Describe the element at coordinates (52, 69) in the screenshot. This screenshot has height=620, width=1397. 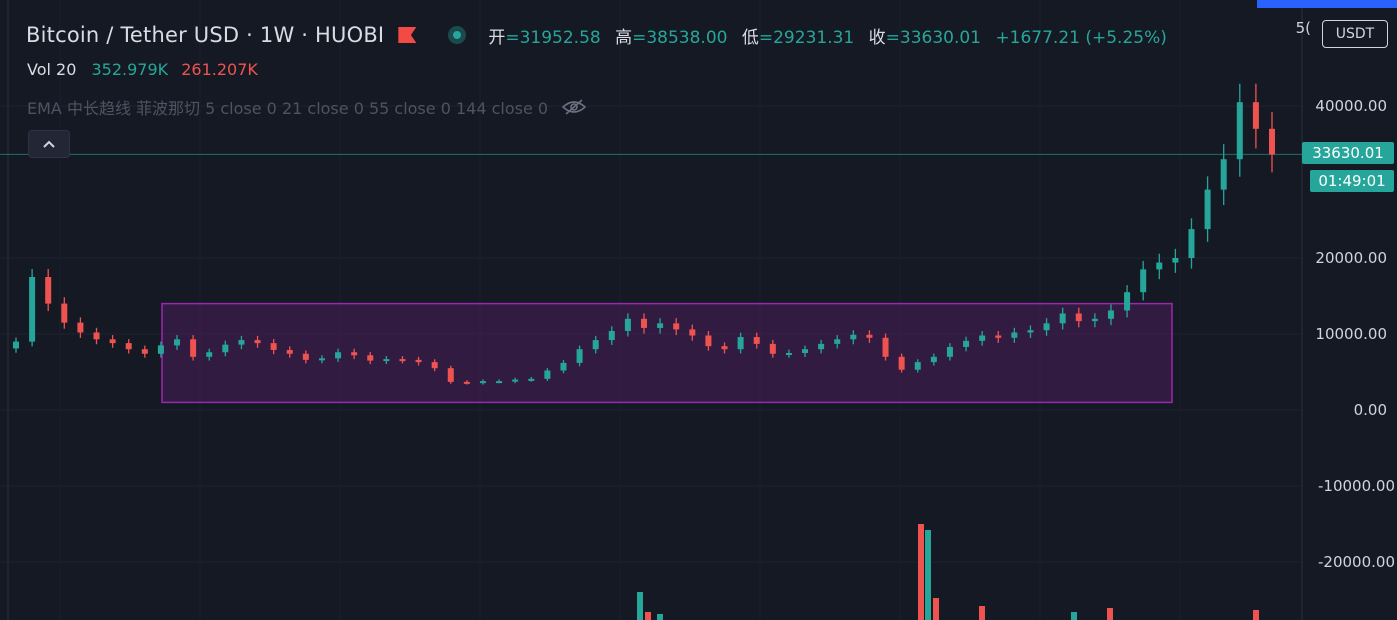
I see `volume-name: Vol 20` at that location.